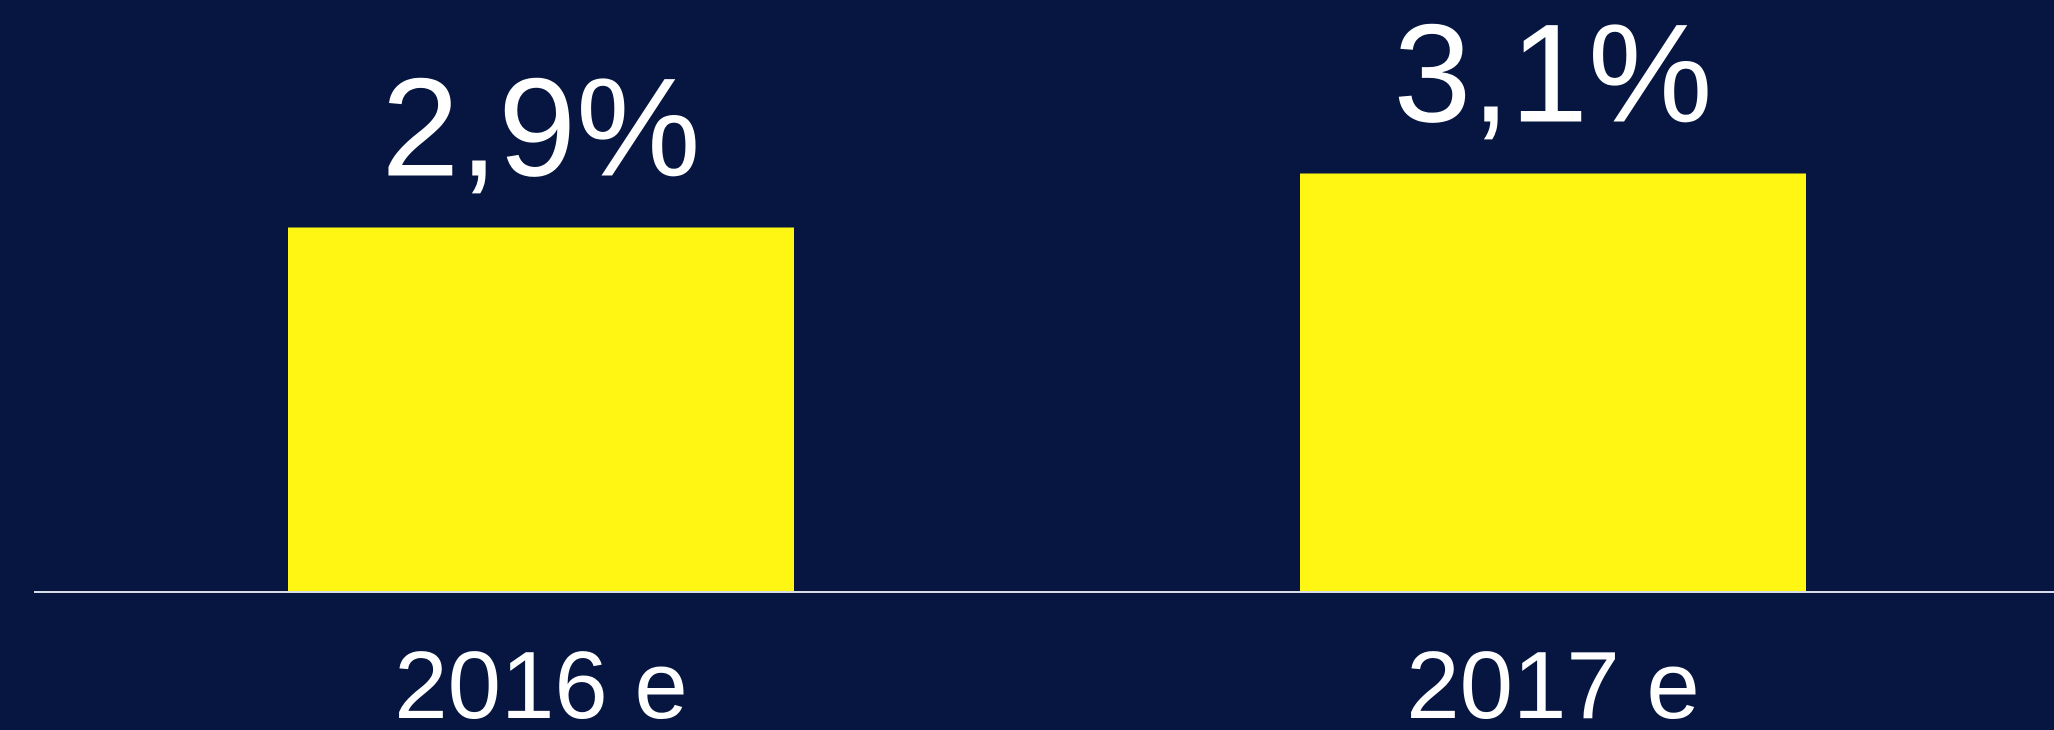 The image size is (2054, 730). Describe the element at coordinates (540, 127) in the screenshot. I see `value-label: 2,9%` at that location.